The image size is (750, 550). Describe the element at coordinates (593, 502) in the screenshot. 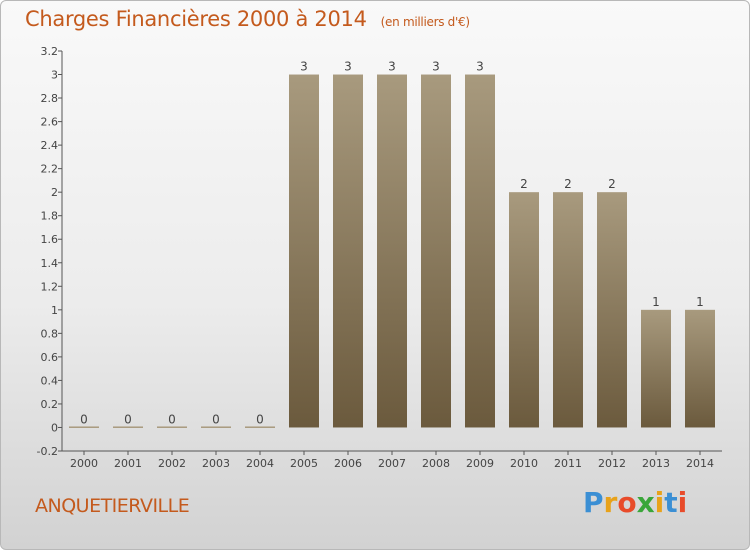

I see `logo-letter: P` at that location.